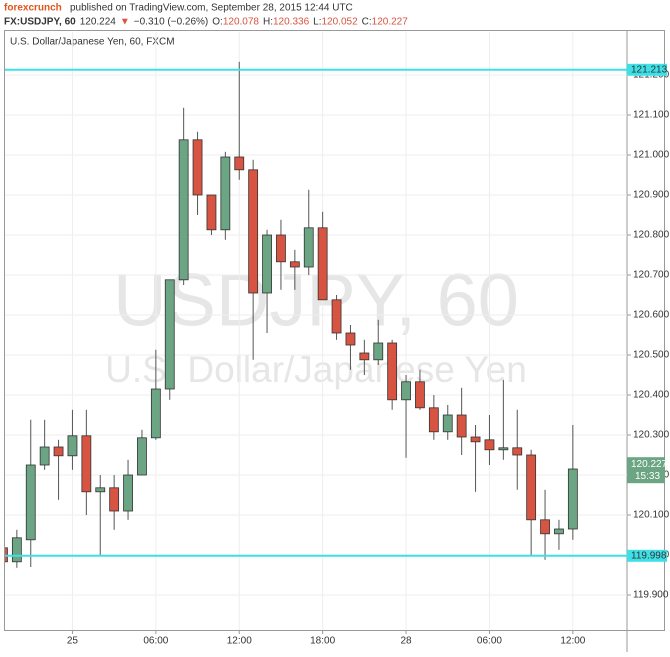 The image size is (670, 657). Describe the element at coordinates (651, 515) in the screenshot. I see `y-tick-label: 120.100` at that location.